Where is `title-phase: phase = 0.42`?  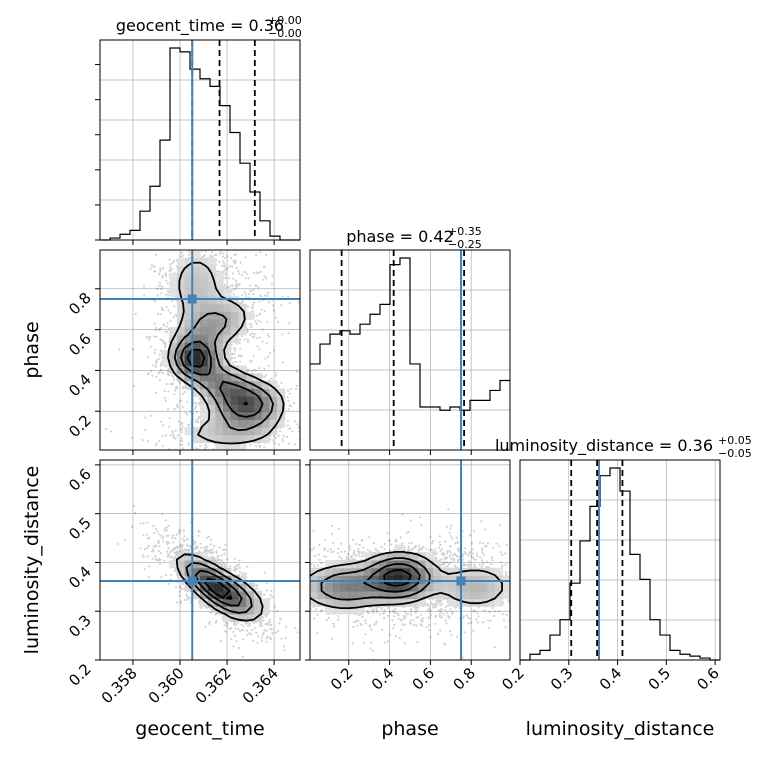 title-phase: phase = 0.42 is located at coordinates (399, 236).